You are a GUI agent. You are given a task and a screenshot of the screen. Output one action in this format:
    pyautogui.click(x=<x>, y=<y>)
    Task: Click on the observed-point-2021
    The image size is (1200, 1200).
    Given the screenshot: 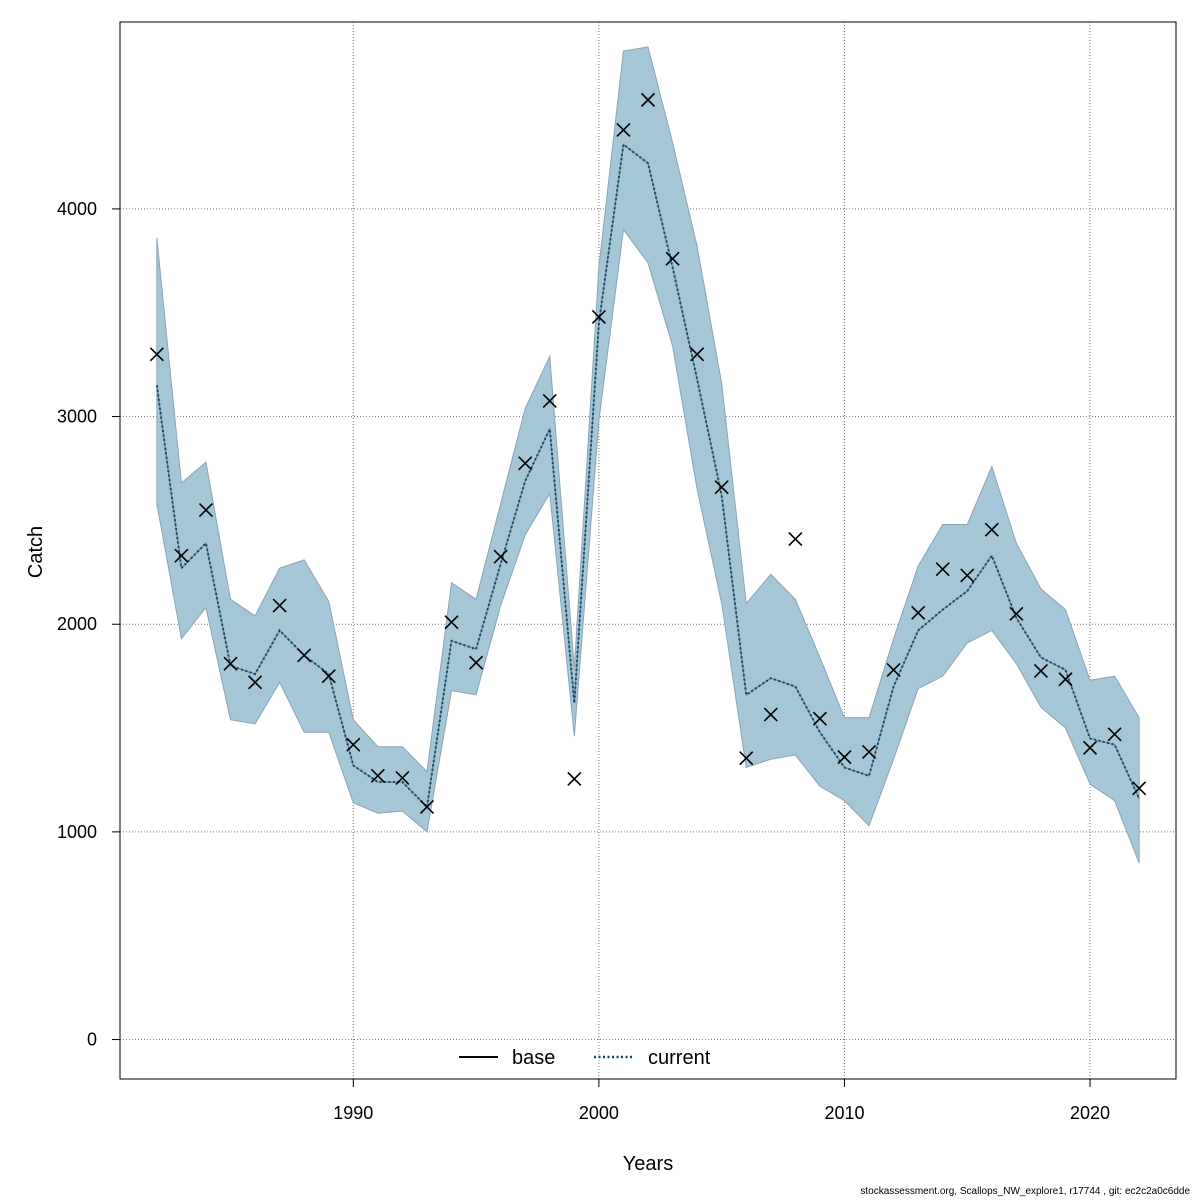 What is the action you would take?
    pyautogui.click(x=1114, y=734)
    